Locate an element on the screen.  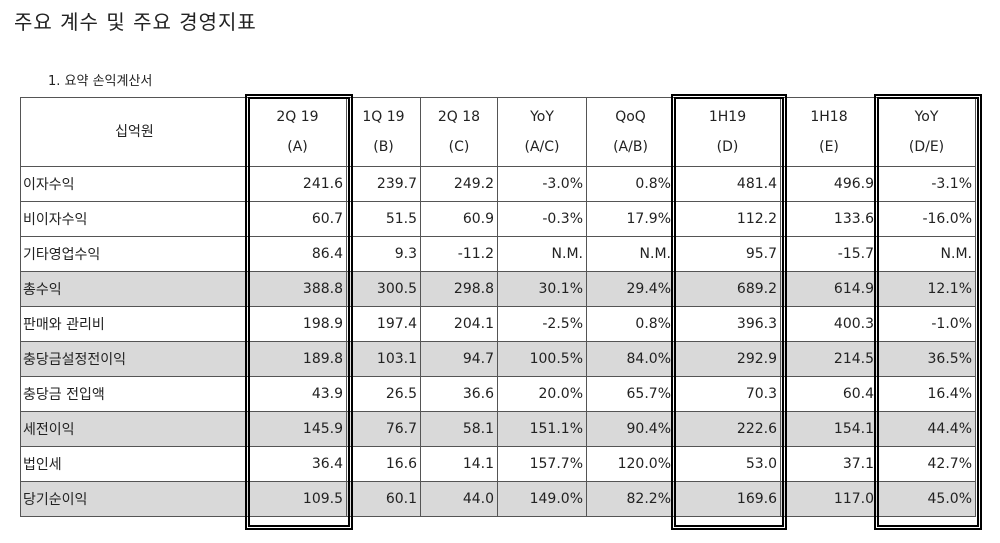
cell: 241.6 is located at coordinates (297, 184).